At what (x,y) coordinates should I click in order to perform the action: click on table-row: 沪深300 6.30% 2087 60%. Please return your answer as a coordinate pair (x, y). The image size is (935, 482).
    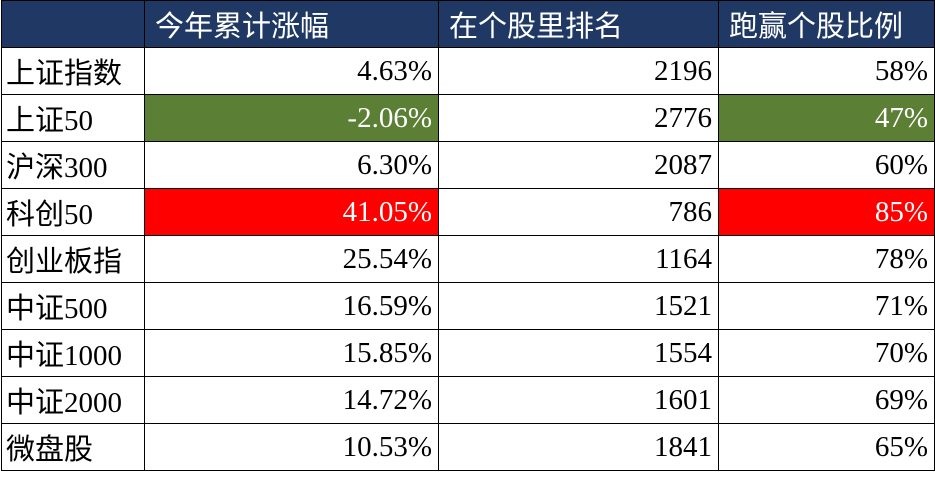
    Looking at the image, I should click on (468, 165).